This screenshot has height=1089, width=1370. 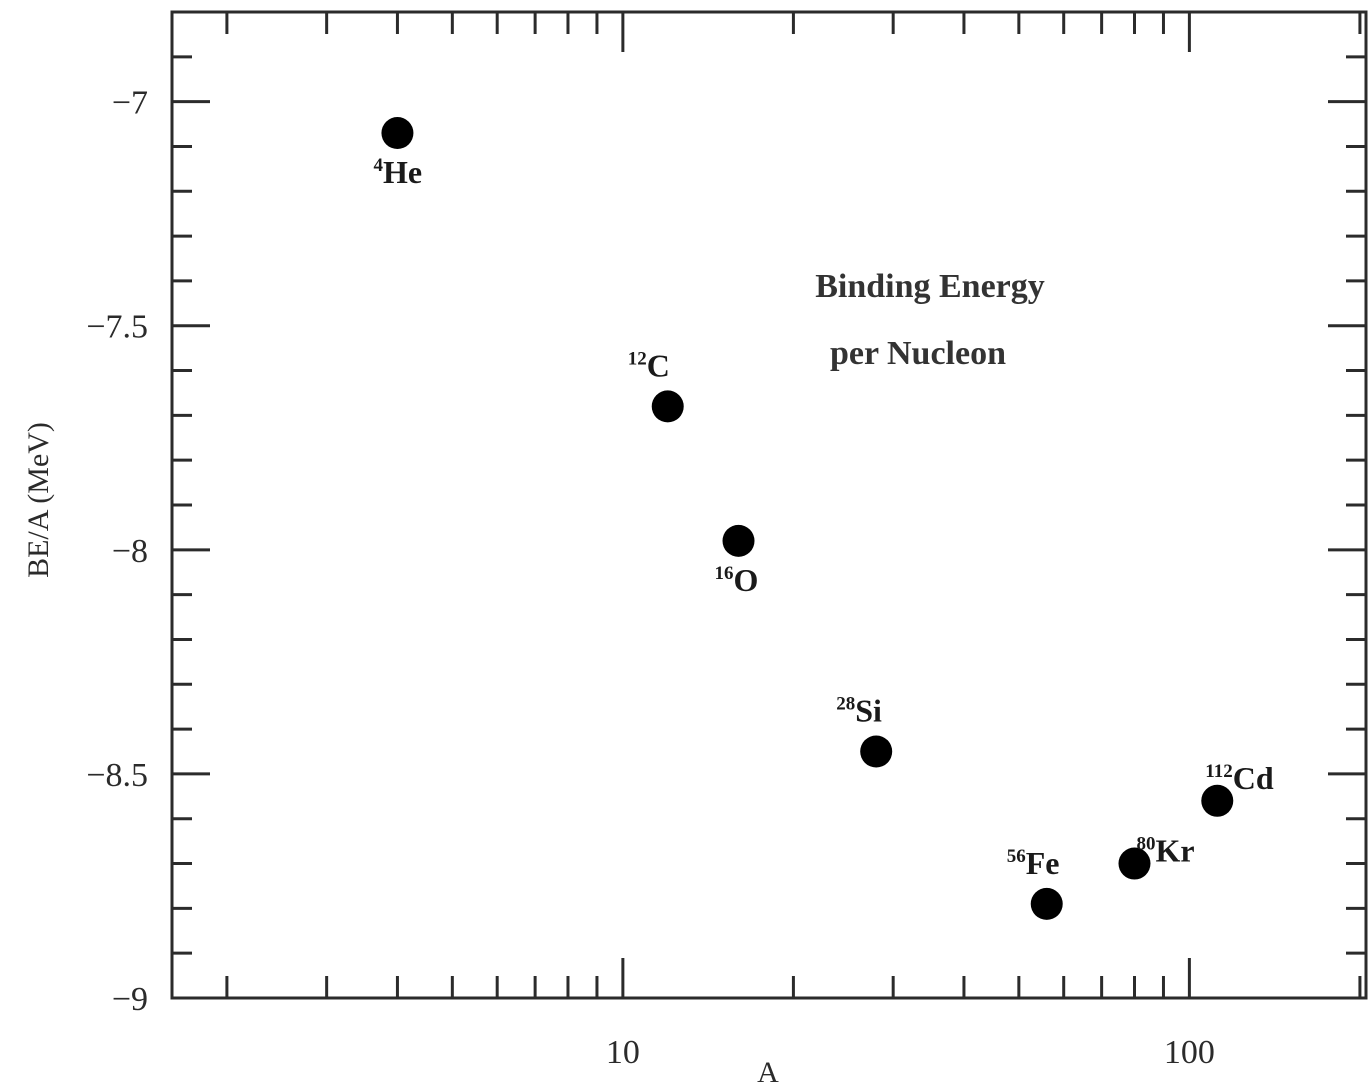 I want to click on point-label: 80Kr, so click(x=1165, y=851).